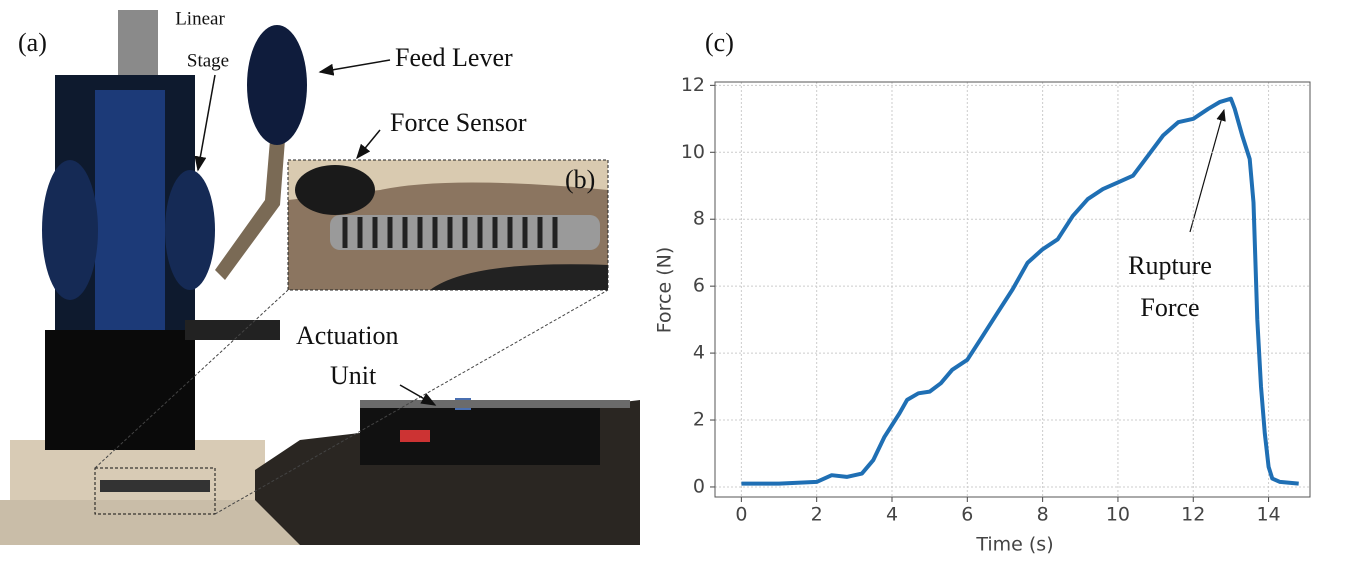 This screenshot has height=562, width=1347. What do you see at coordinates (458, 122) in the screenshot?
I see `label: Force Sensor` at bounding box center [458, 122].